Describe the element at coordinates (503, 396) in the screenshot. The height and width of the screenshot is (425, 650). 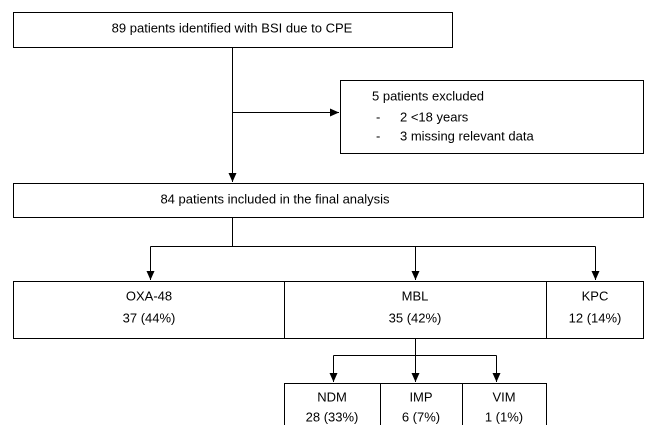
I see `subgroup-name: VIM` at that location.